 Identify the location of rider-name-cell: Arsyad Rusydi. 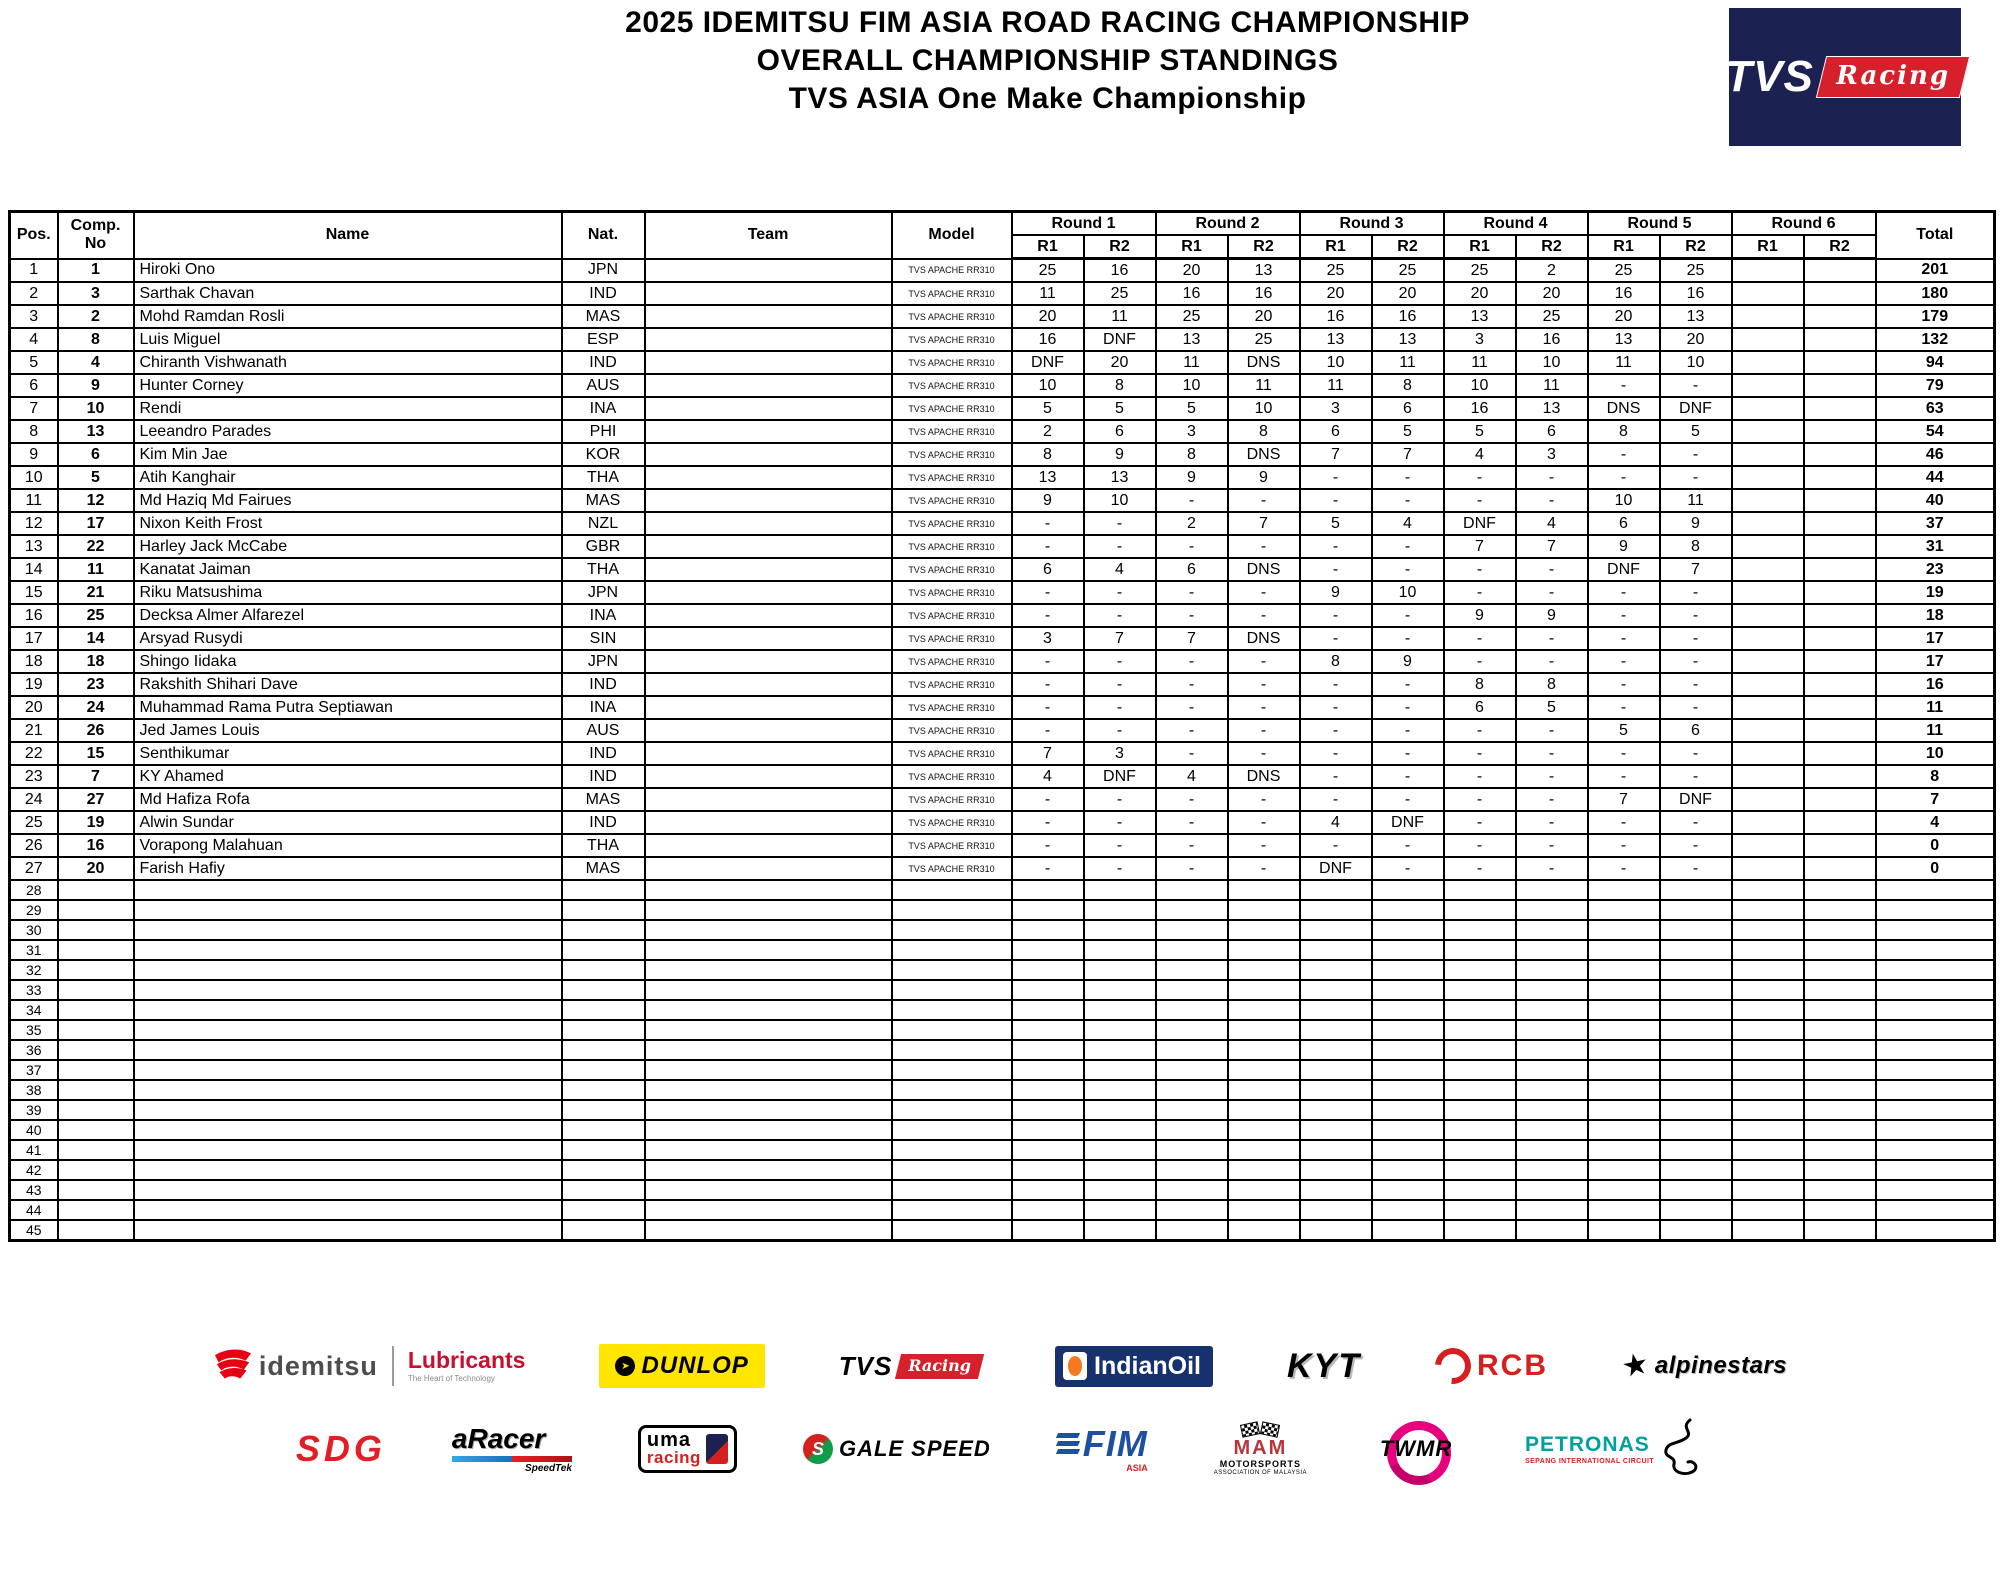
(347, 638).